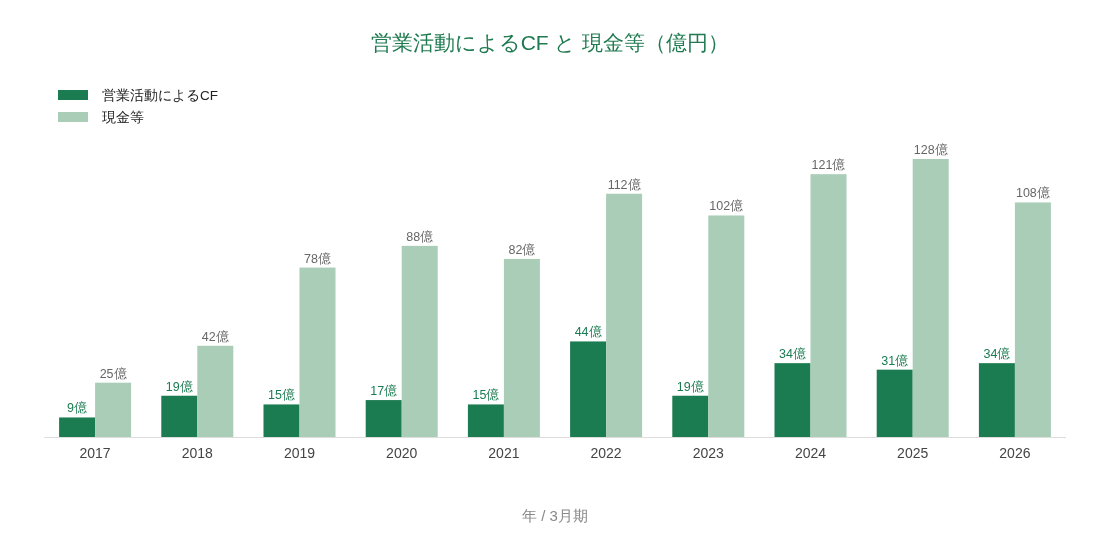 The height and width of the screenshot is (539, 1100). Describe the element at coordinates (77, 408) in the screenshot. I see `data-label: 9億` at that location.